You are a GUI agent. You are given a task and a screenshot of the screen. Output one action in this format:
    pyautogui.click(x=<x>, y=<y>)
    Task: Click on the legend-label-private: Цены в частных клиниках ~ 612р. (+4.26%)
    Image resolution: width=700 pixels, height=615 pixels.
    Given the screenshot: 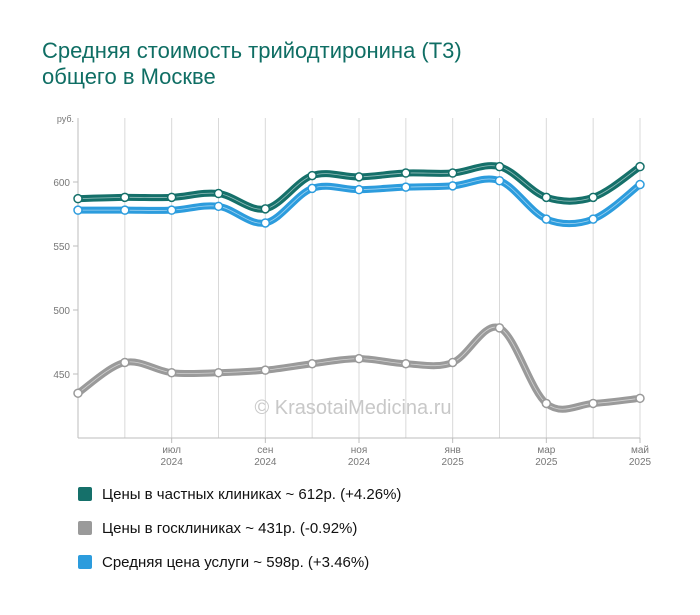 What is the action you would take?
    pyautogui.click(x=252, y=494)
    